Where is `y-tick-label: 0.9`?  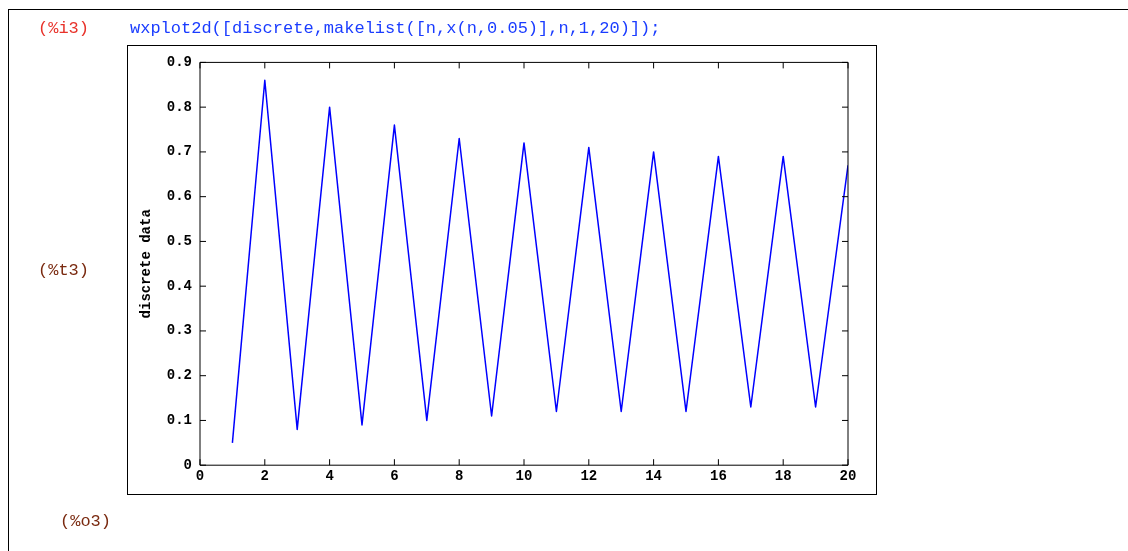 y-tick-label: 0.9 is located at coordinates (179, 61).